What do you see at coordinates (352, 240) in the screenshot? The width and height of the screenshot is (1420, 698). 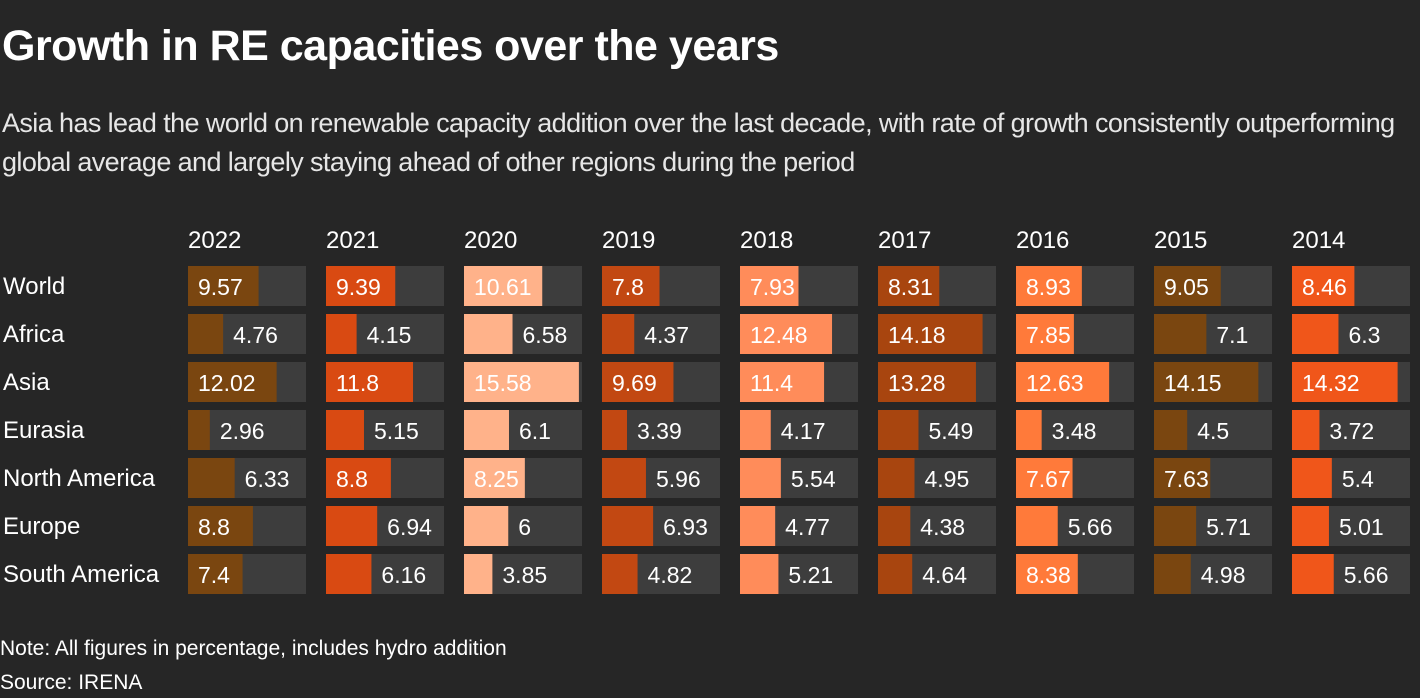 I see `year-label-2021: 2021` at bounding box center [352, 240].